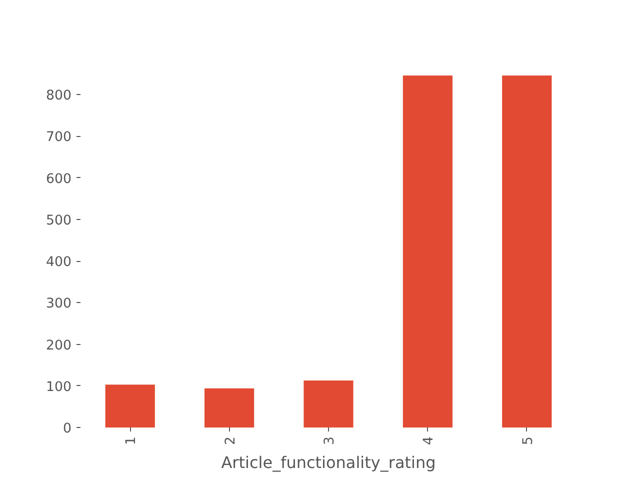 This screenshot has width=640, height=480. What do you see at coordinates (429, 440) in the screenshot?
I see `x-tick-label: 4` at bounding box center [429, 440].